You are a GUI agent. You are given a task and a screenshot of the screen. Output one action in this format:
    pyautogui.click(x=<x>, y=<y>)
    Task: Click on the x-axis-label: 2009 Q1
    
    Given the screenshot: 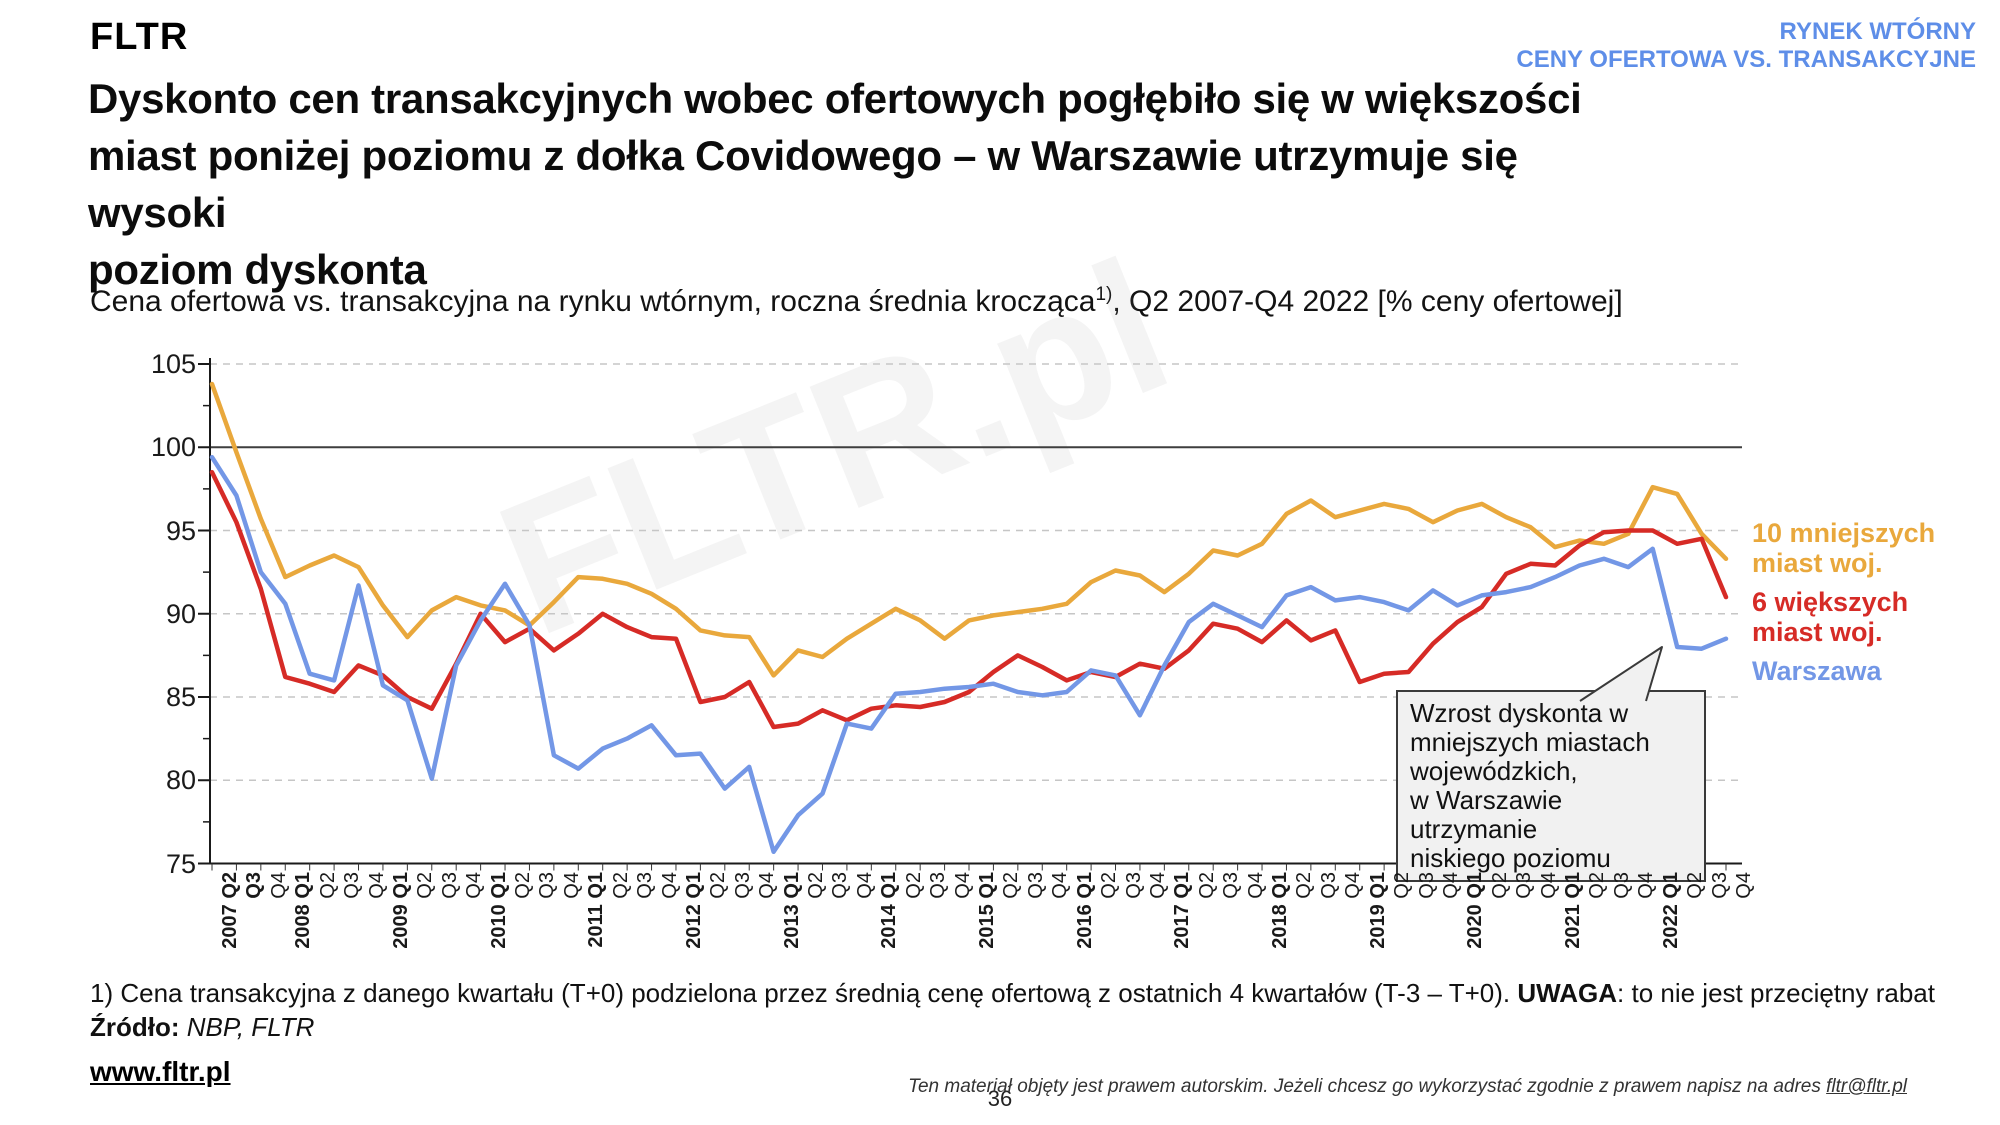 What is the action you would take?
    pyautogui.click(x=400, y=910)
    